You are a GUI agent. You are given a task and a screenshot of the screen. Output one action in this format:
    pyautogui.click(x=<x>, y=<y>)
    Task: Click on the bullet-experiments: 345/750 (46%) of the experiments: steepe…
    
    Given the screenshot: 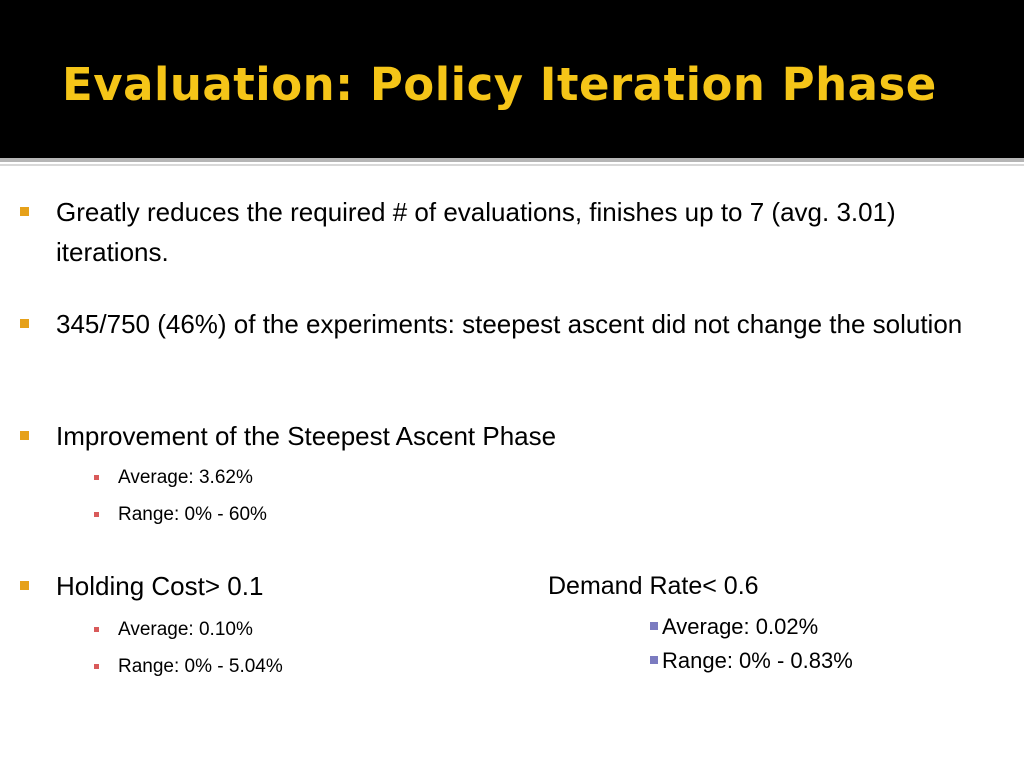 What is the action you would take?
    pyautogui.click(x=503, y=324)
    